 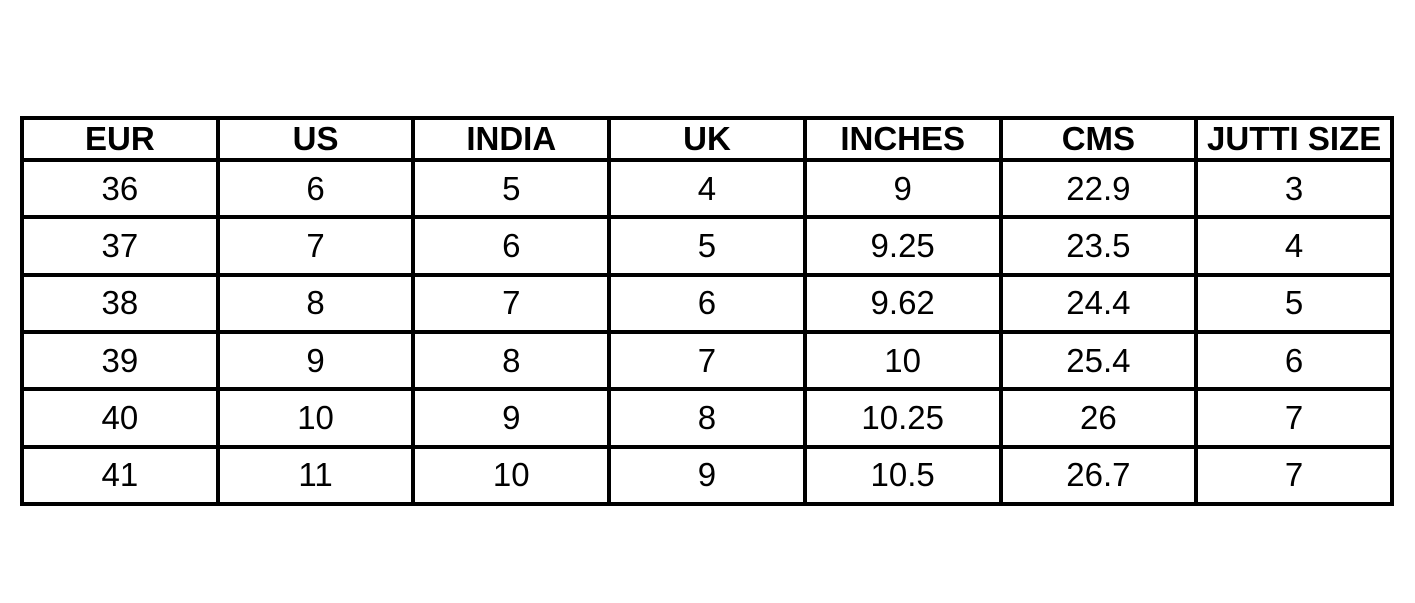 I want to click on header-cell: UK, so click(x=707, y=139).